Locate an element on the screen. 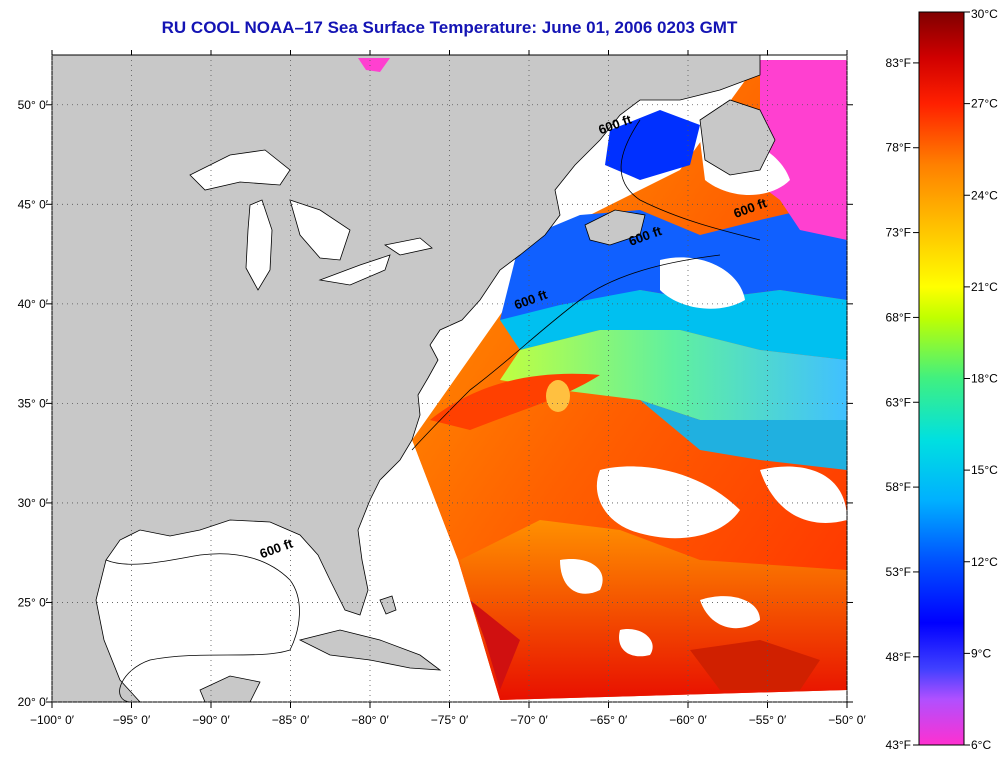 This screenshot has height=761, width=1008. fahrenheit-label: 83°F is located at coordinates (898, 63).